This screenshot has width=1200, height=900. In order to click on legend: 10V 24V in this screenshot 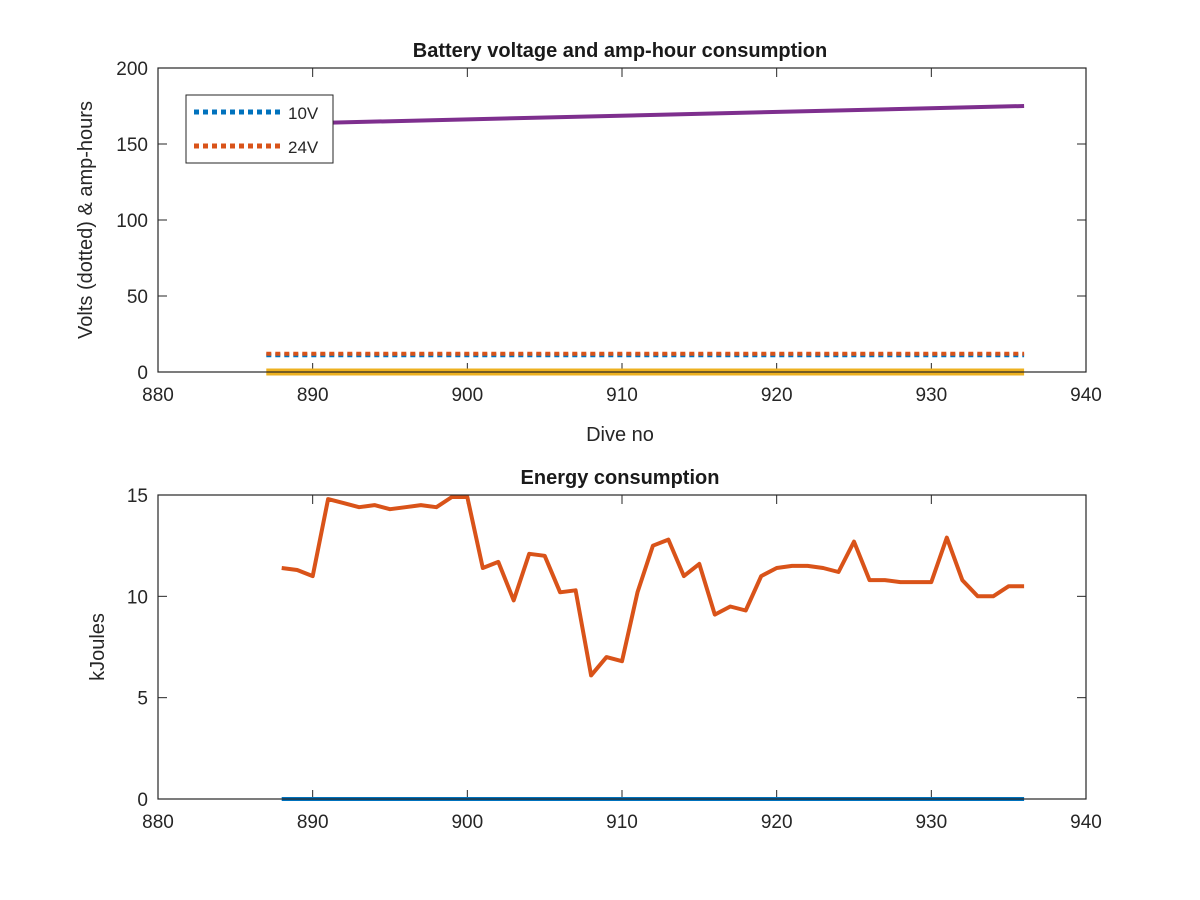, I will do `click(259, 129)`.